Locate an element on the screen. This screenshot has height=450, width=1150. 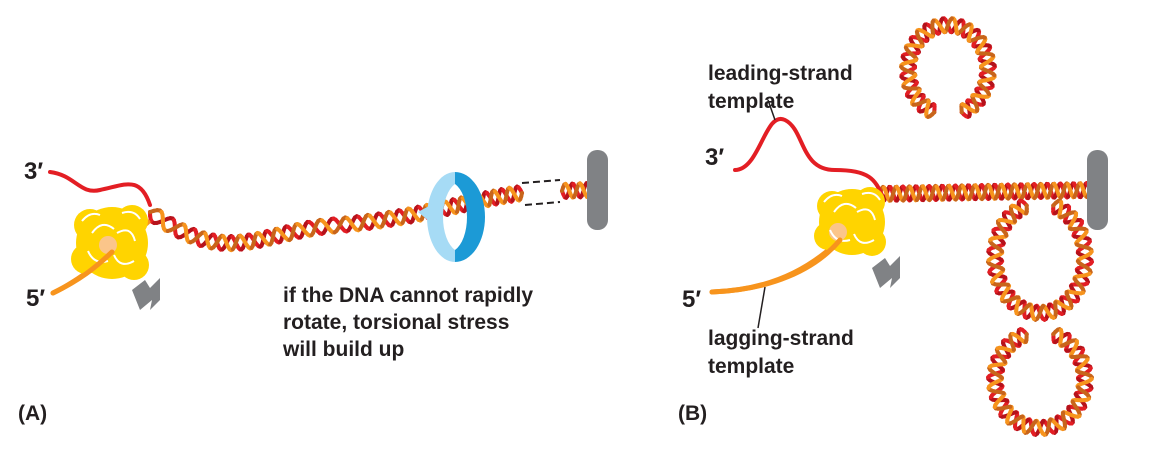
panel-label-b: (B) is located at coordinates (693, 413).